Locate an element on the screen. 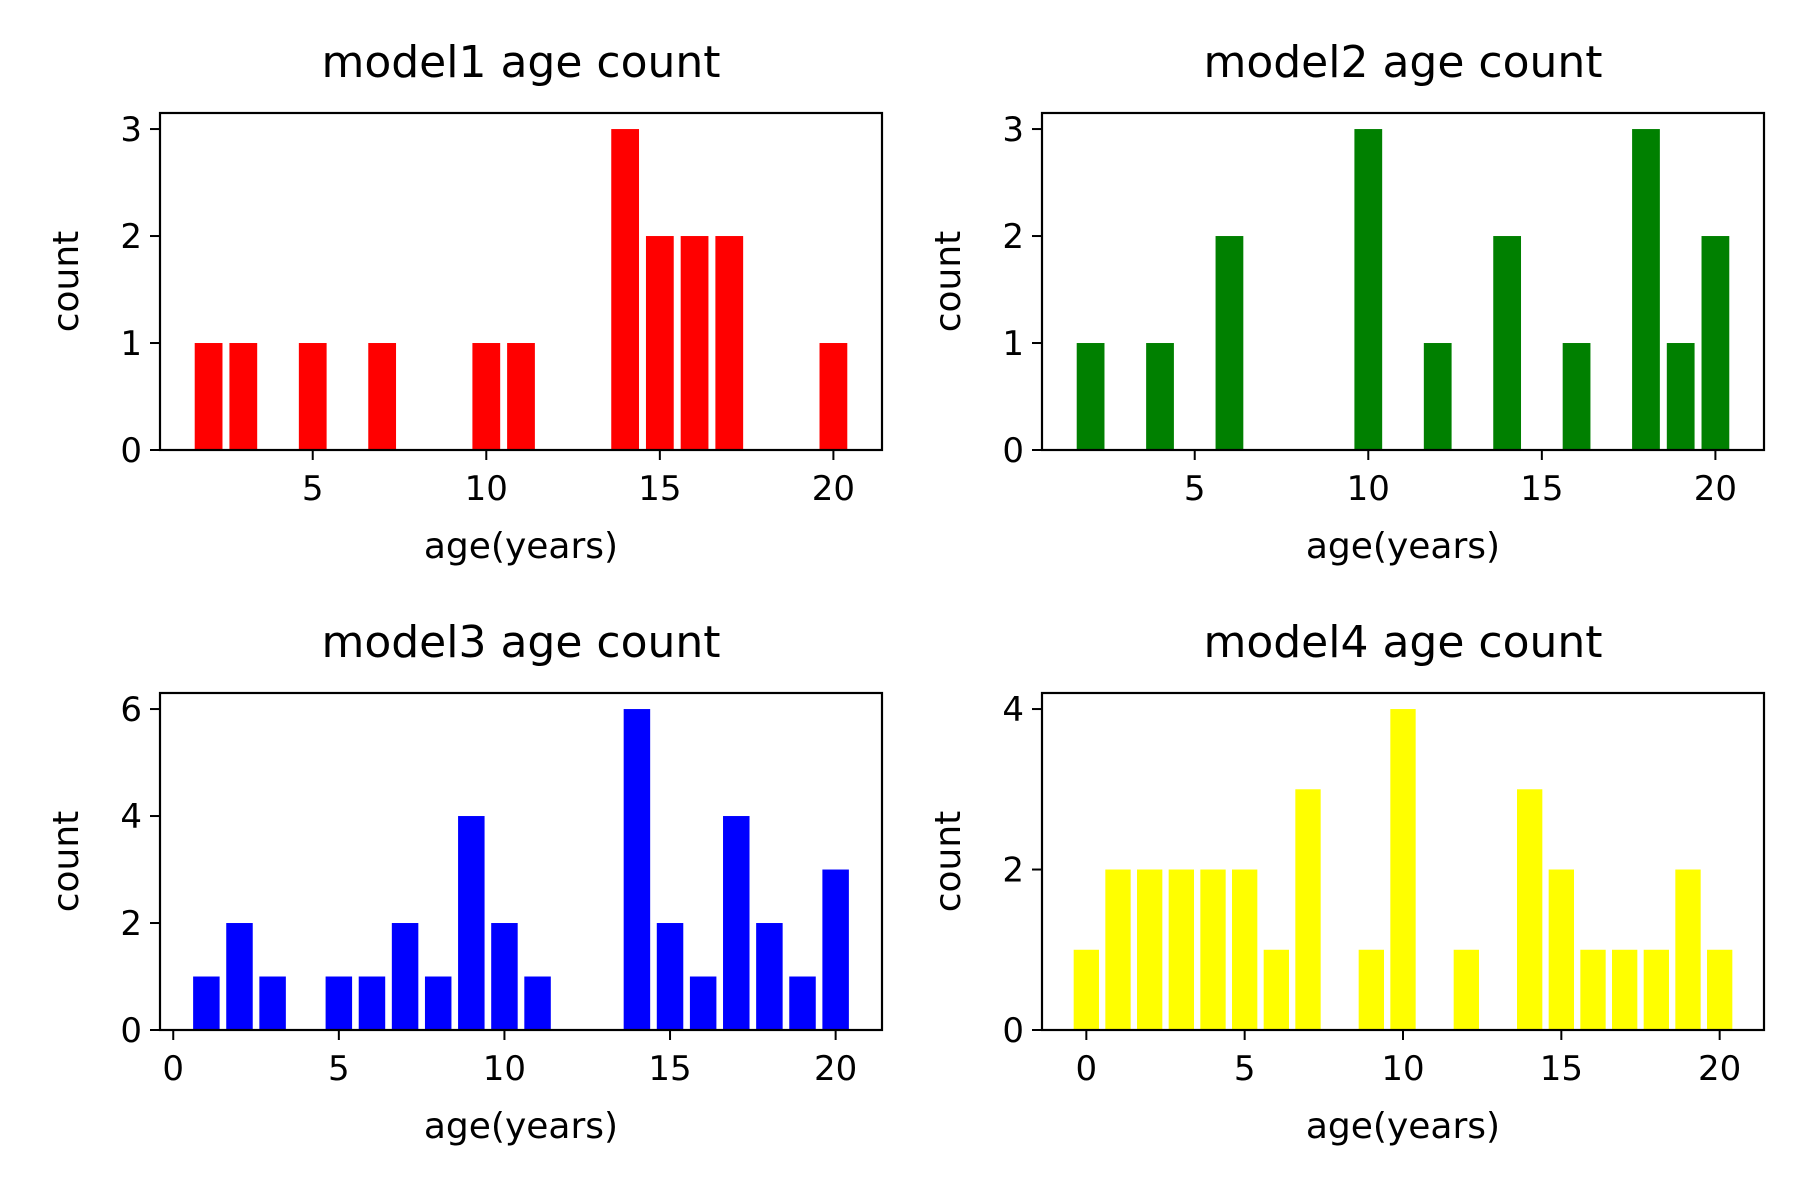 The image size is (1800, 1200). chart-title: model1 age count is located at coordinates (520, 62).